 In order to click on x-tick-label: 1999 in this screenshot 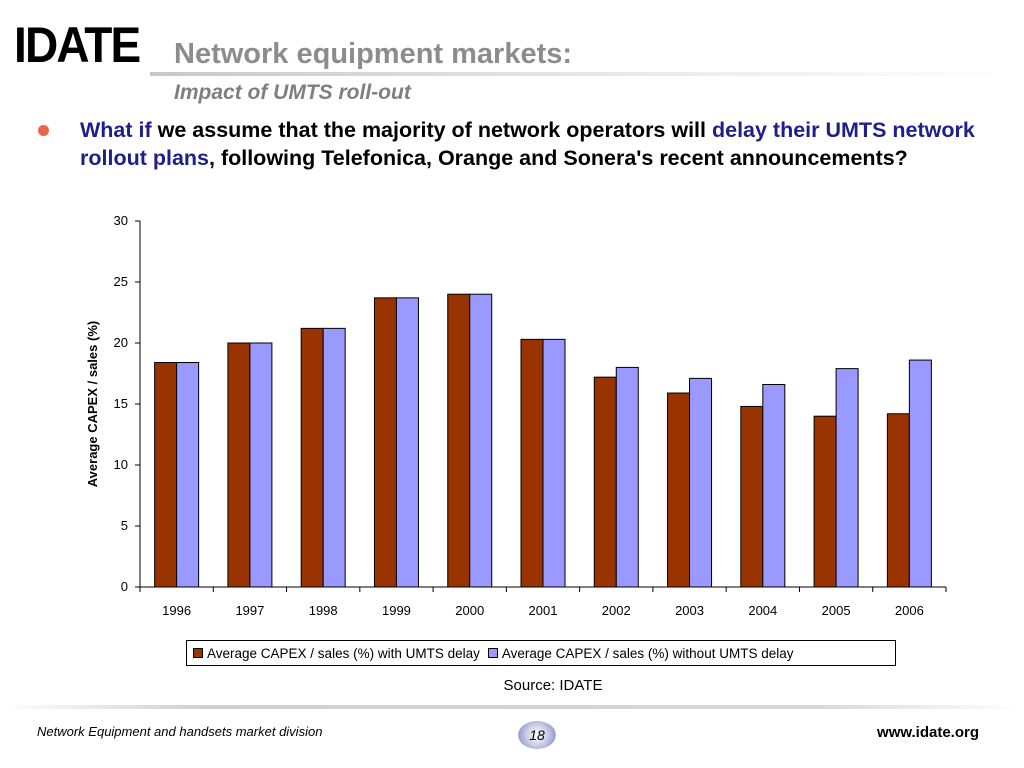, I will do `click(396, 610)`.